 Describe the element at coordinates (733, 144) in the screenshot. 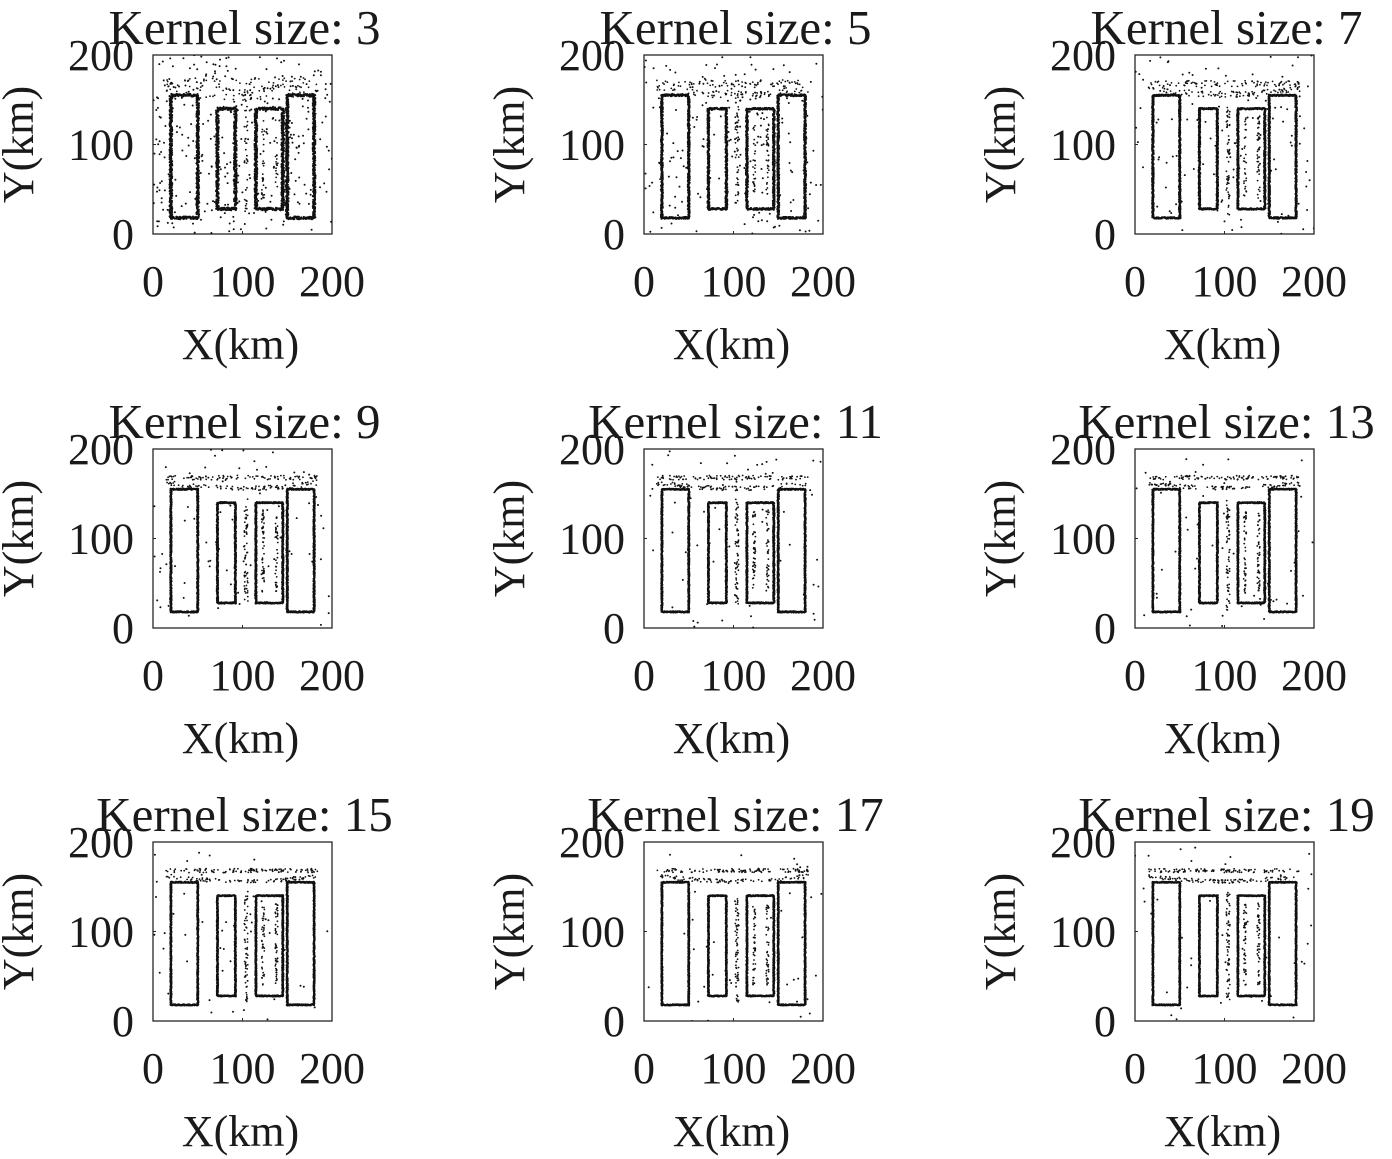

I see `axes-frame` at that location.